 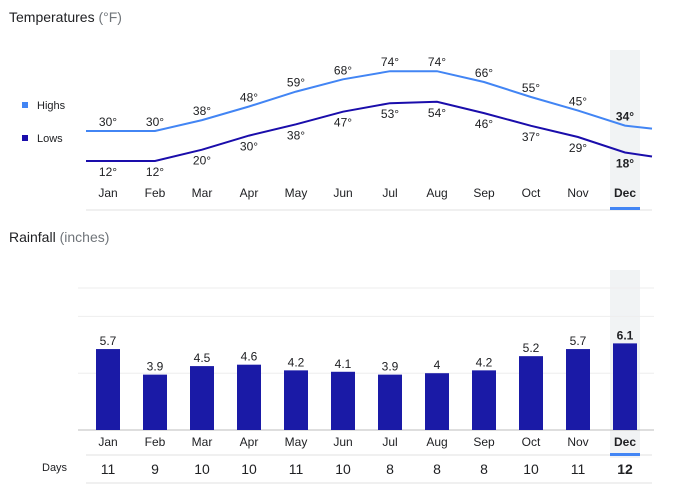 What do you see at coordinates (577, 442) in the screenshot?
I see `rainfall-month-label: Nov` at bounding box center [577, 442].